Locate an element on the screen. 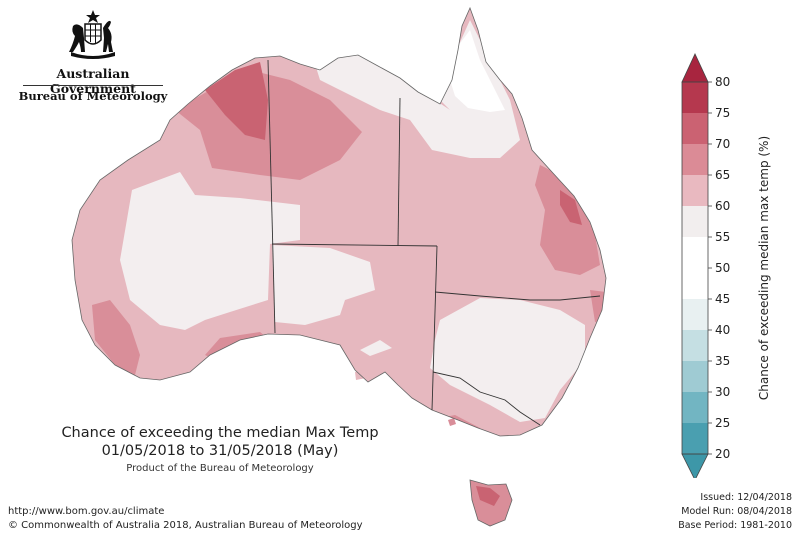 Image resolution: width=800 pixels, height=535 pixels. model-run-date: Model Run: 08/04/2018 is located at coordinates (736, 511).